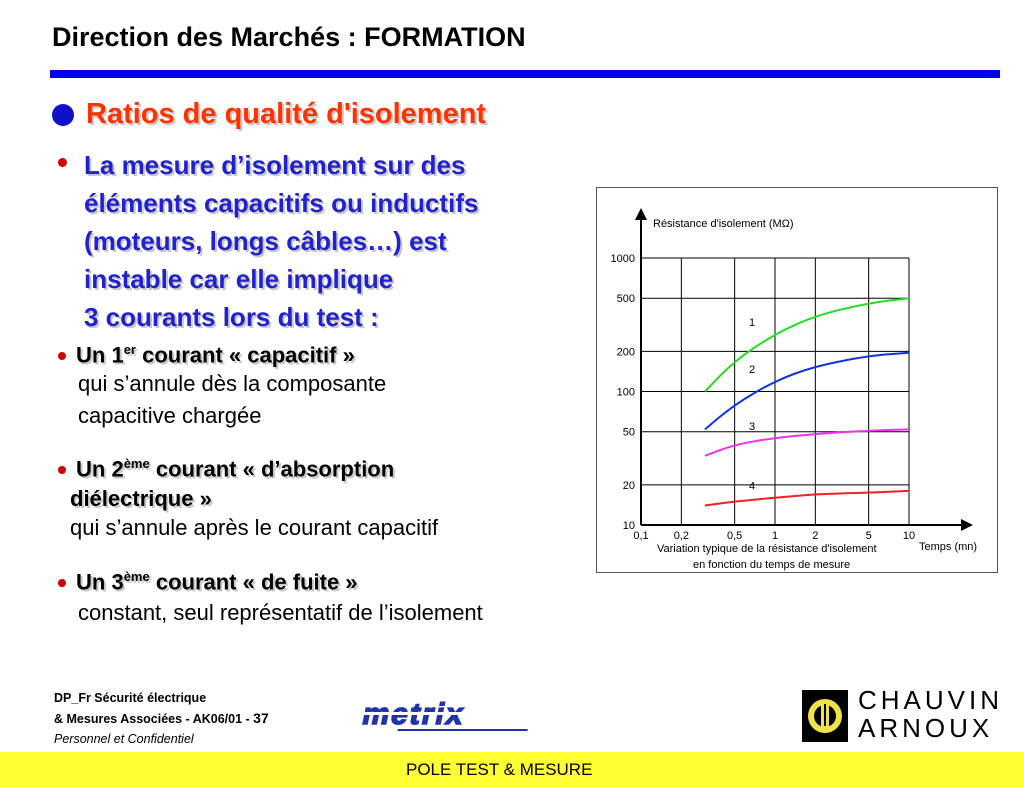  I want to click on x-tick-label: 2, so click(815, 536).